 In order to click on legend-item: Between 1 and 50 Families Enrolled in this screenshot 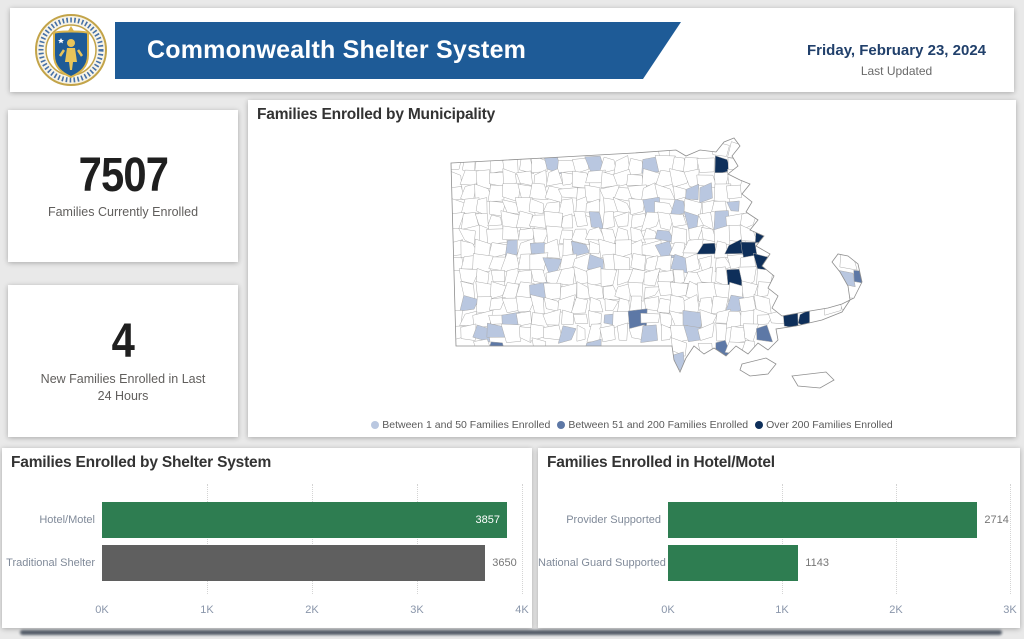, I will do `click(460, 425)`.